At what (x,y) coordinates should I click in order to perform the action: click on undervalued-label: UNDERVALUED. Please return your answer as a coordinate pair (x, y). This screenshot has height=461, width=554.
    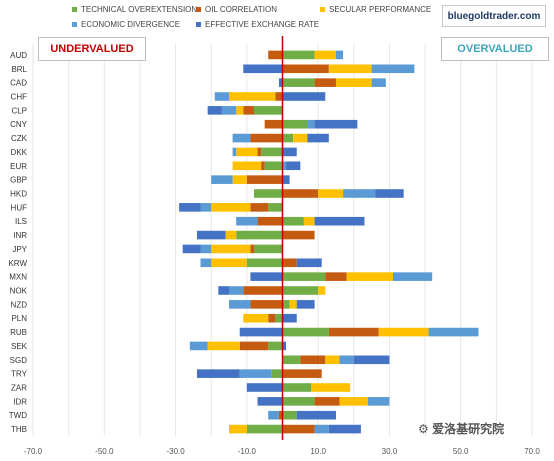
    Looking at the image, I should click on (92, 49).